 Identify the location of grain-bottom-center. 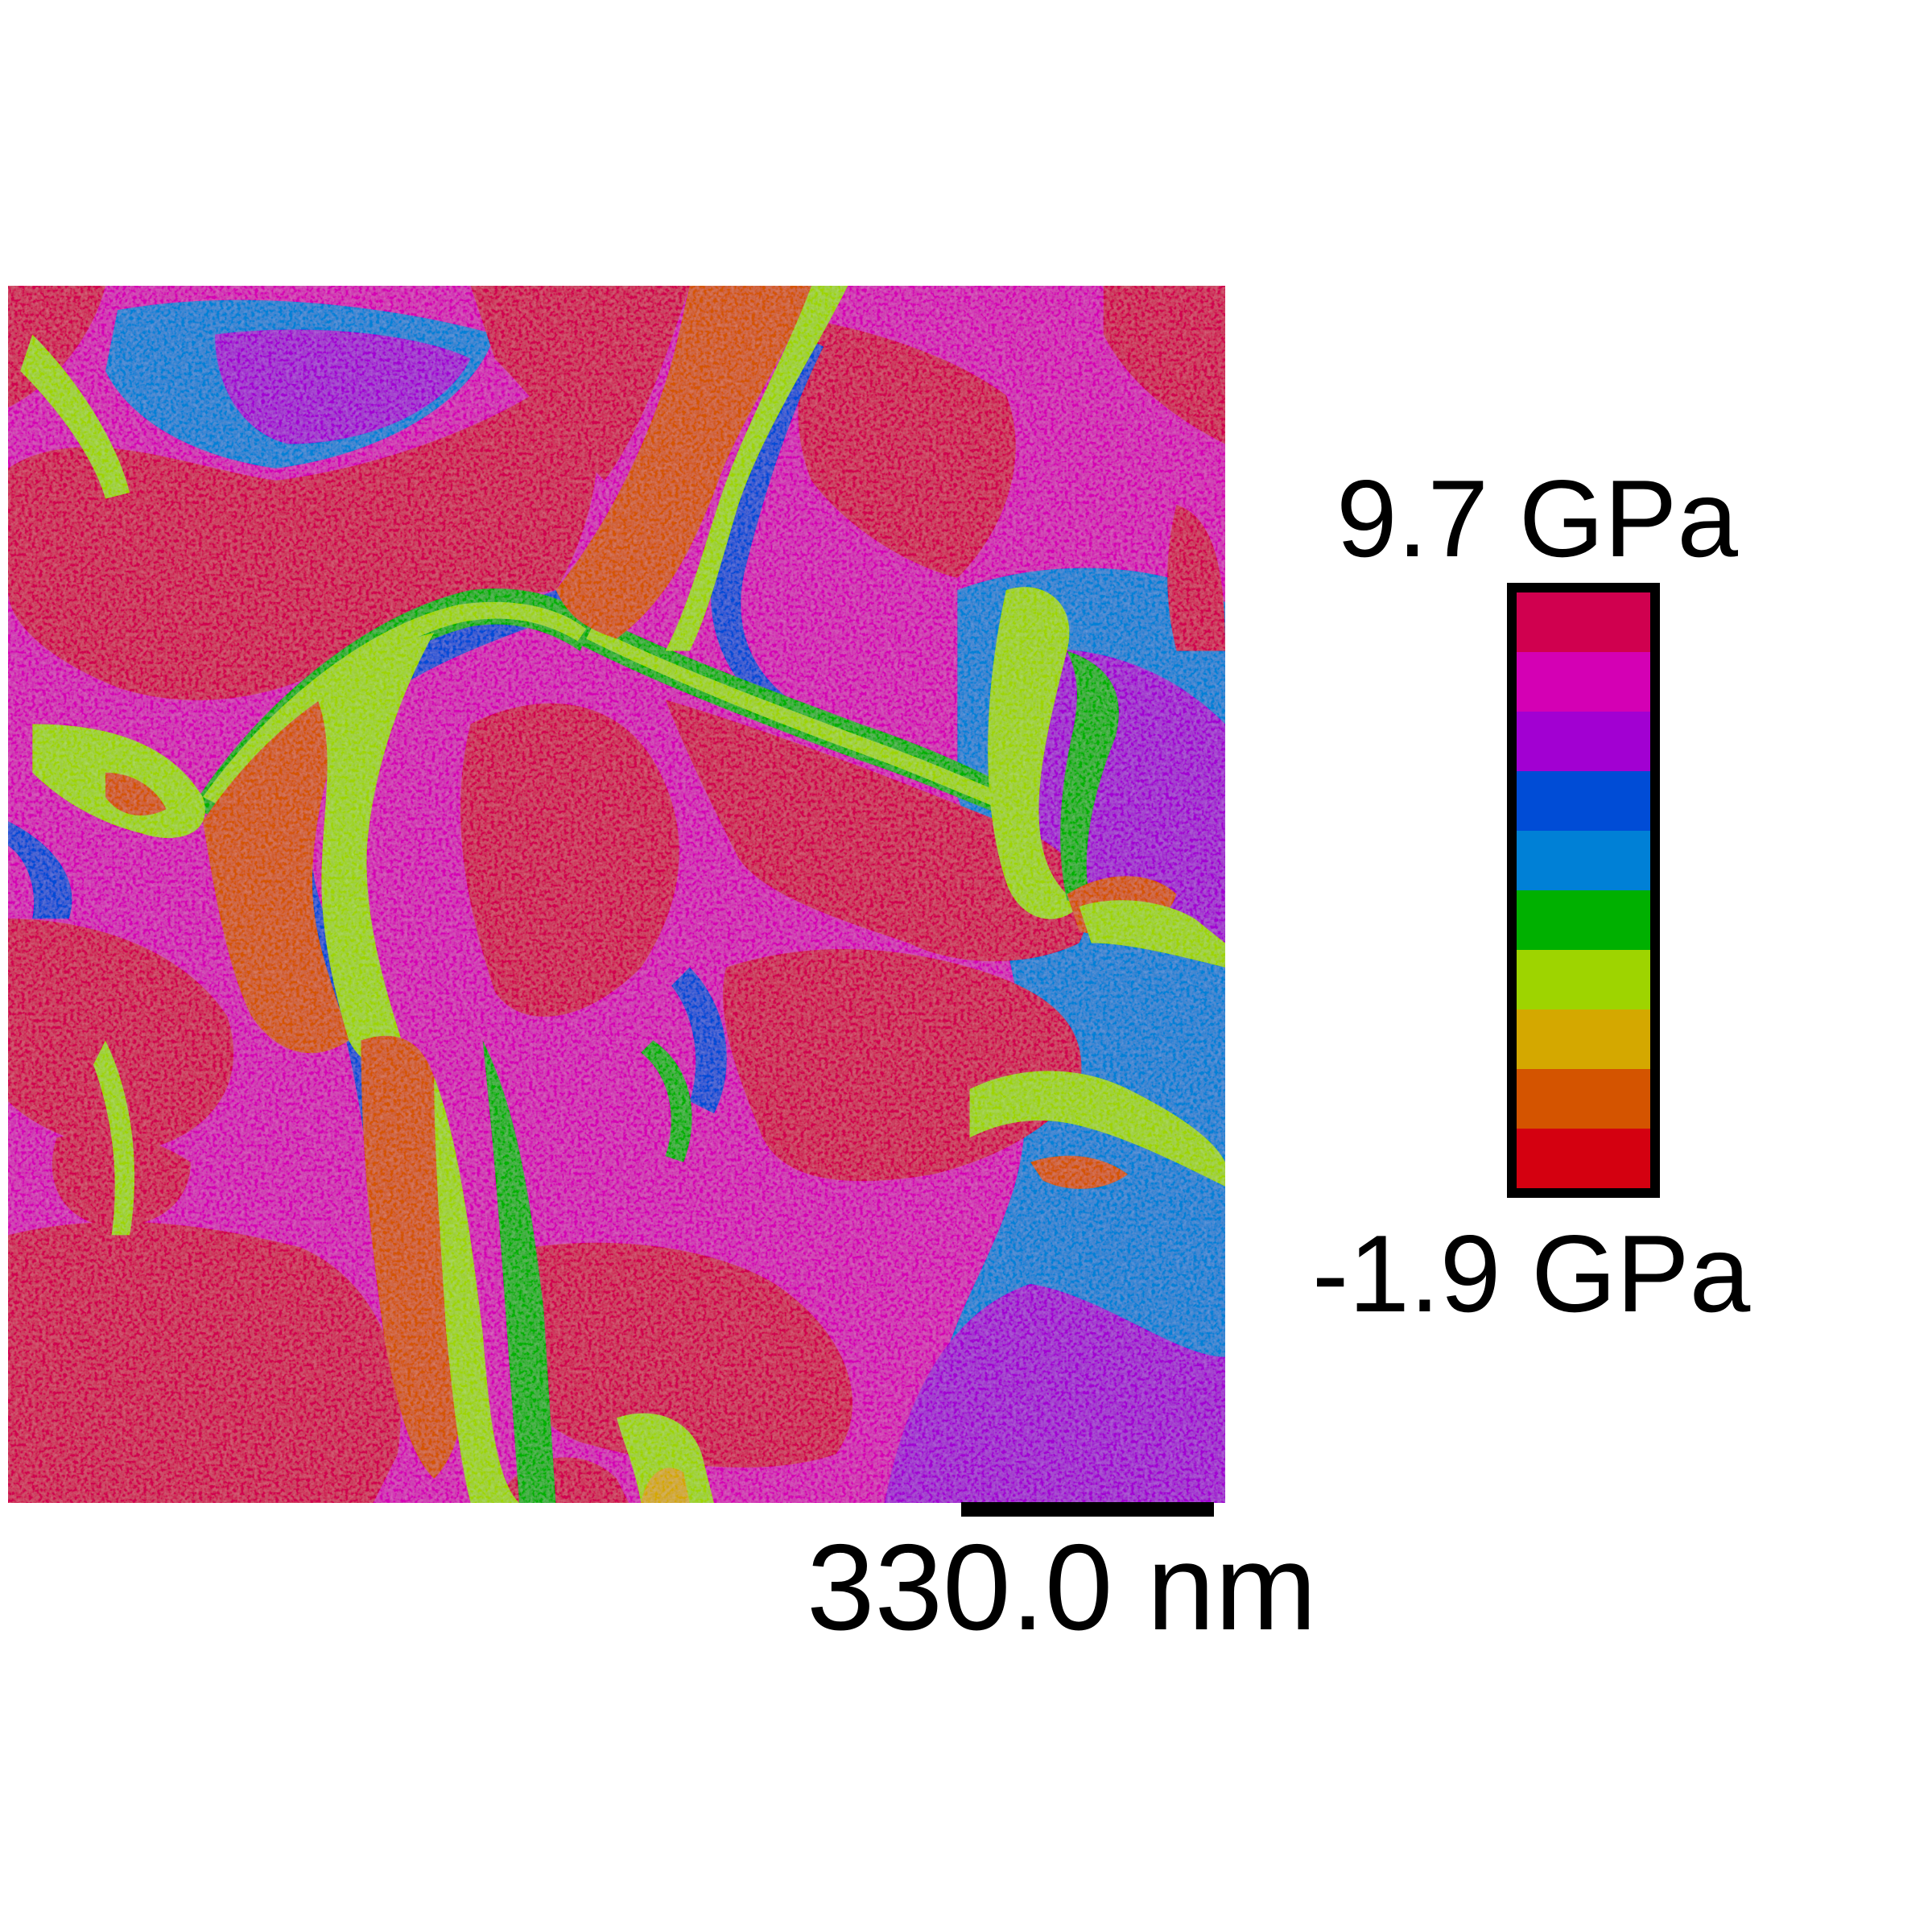
(683, 1355).